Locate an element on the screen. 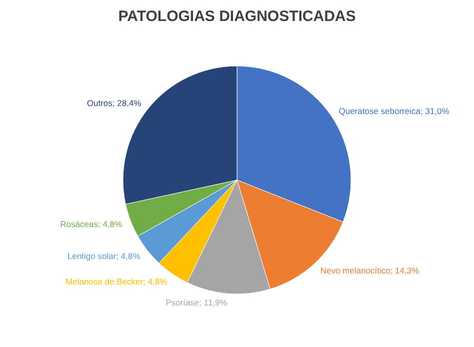 Image resolution: width=474 pixels, height=347 pixels. slice-label: Rosáceas; 4,8% is located at coordinates (91, 223).